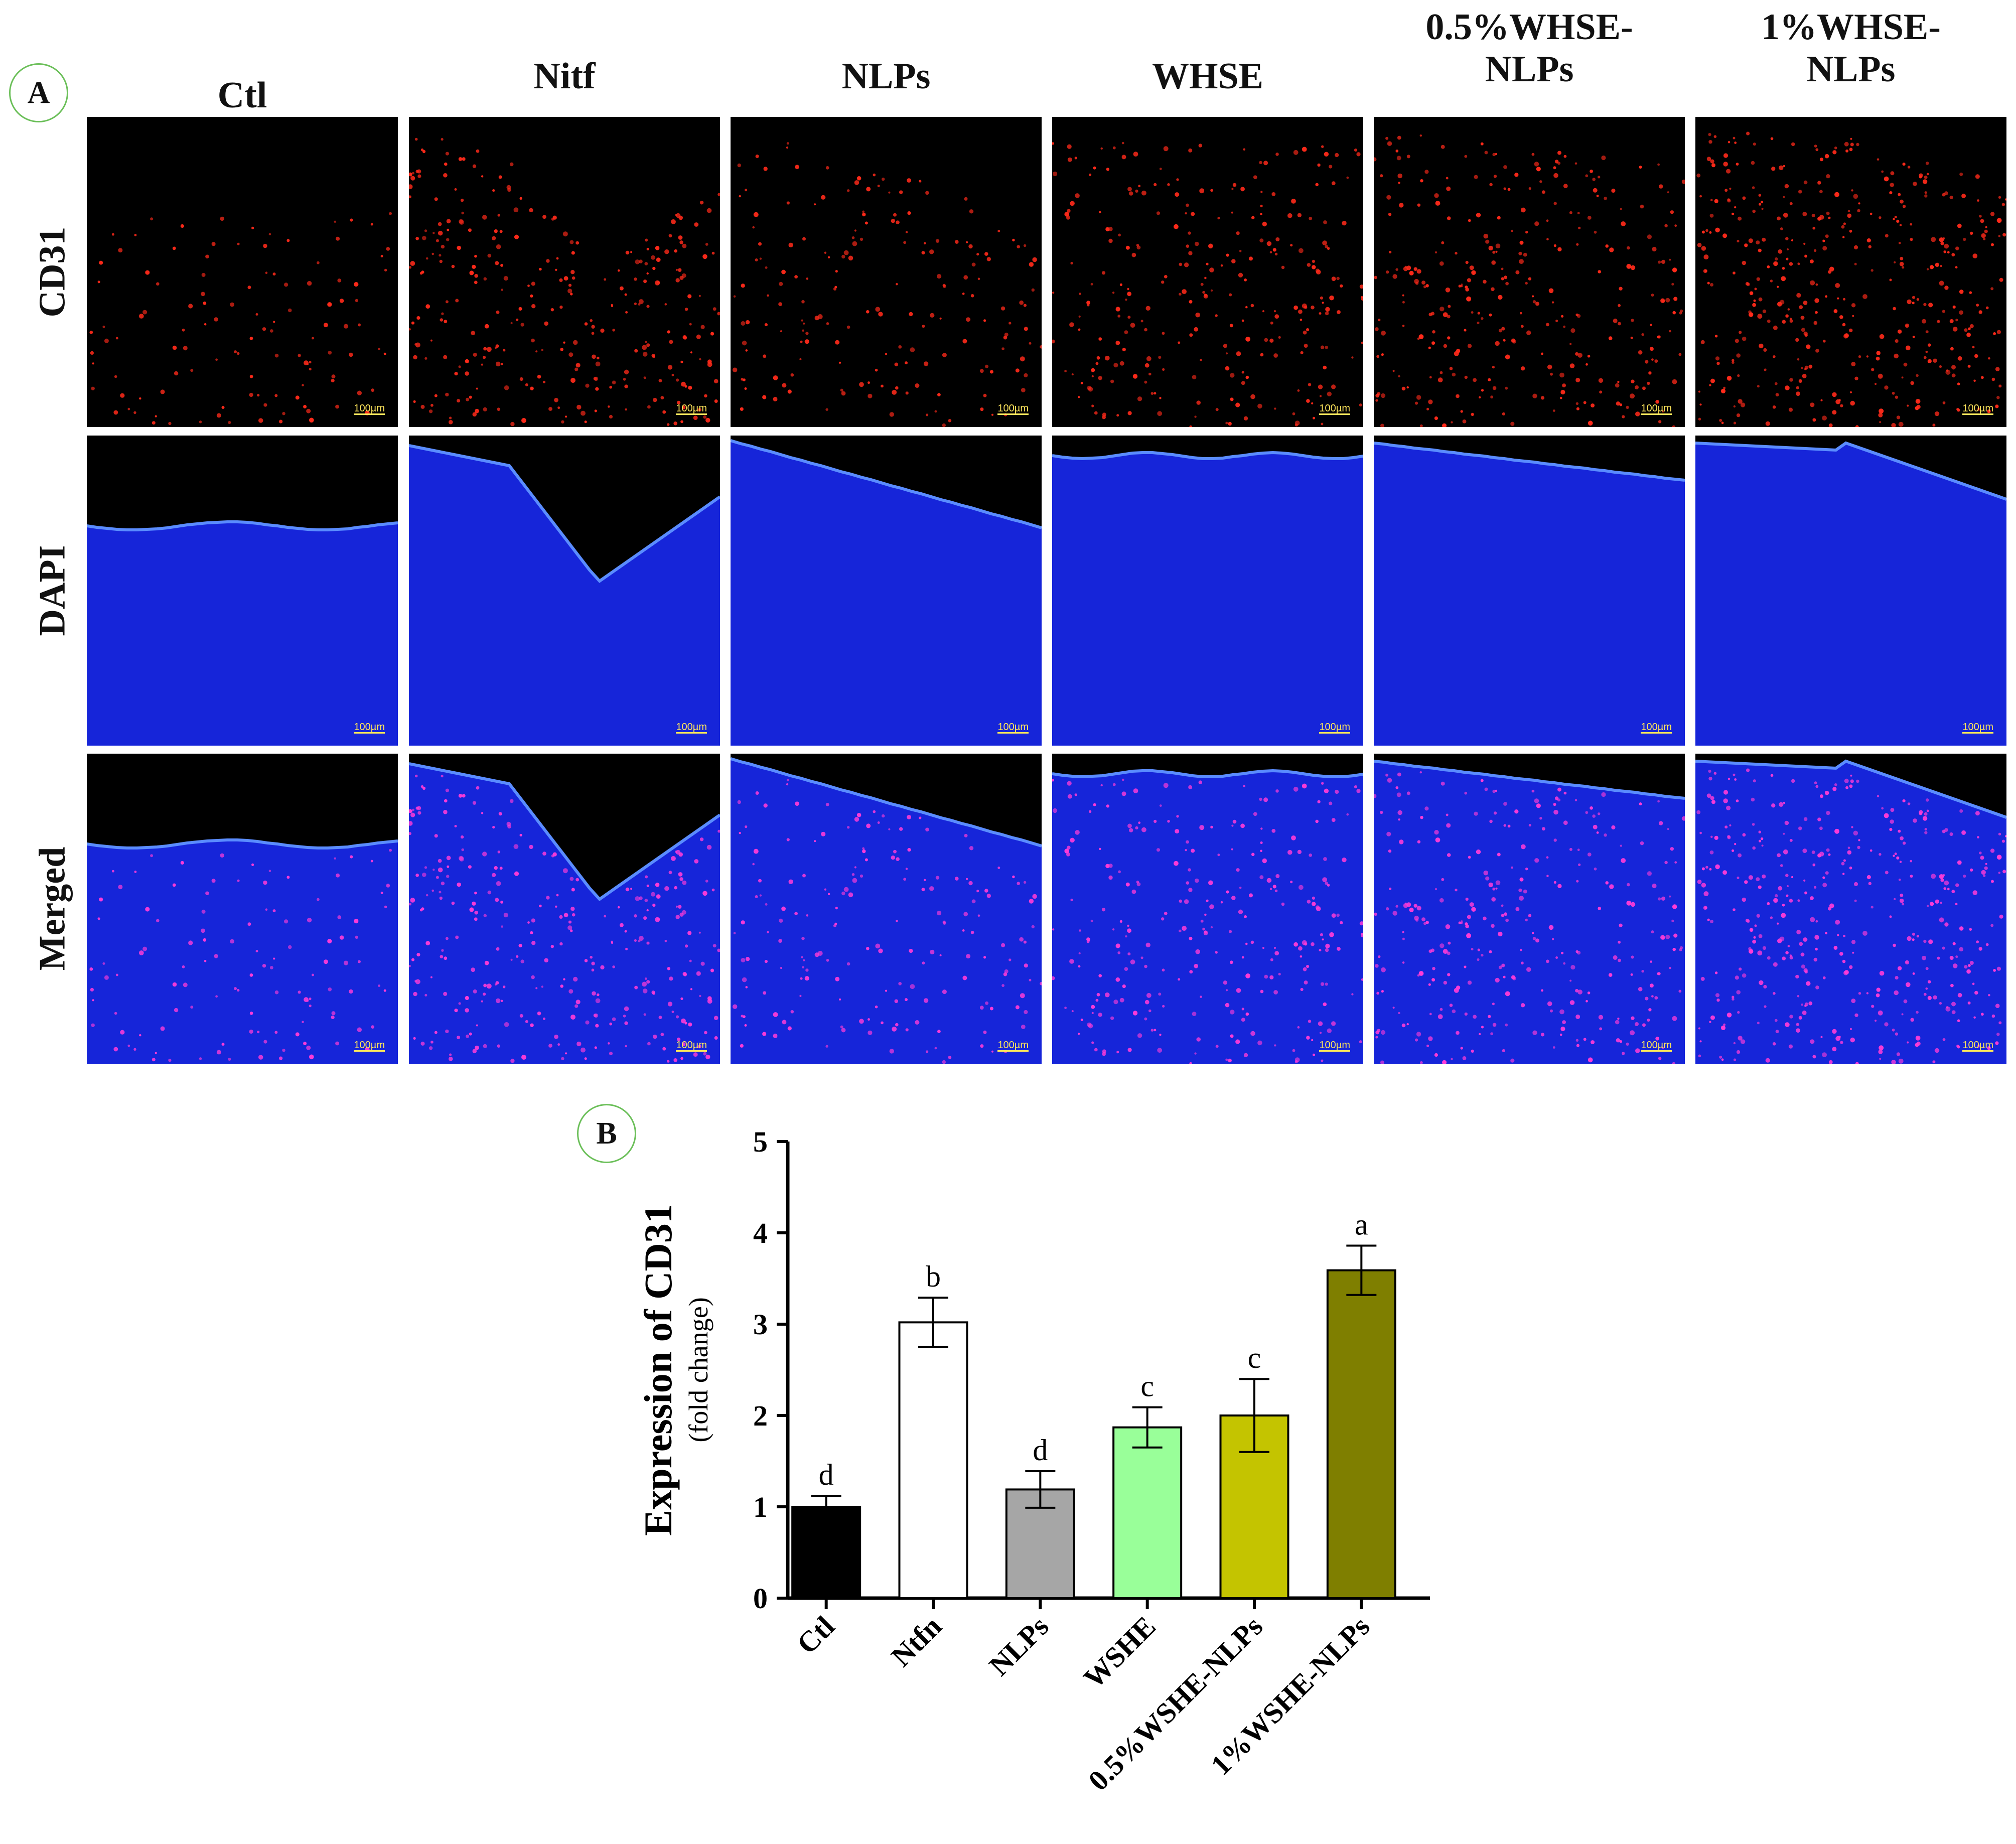 This screenshot has height=1844, width=2016. I want to click on micrograph-dapi-5: 100µm, so click(1850, 591).